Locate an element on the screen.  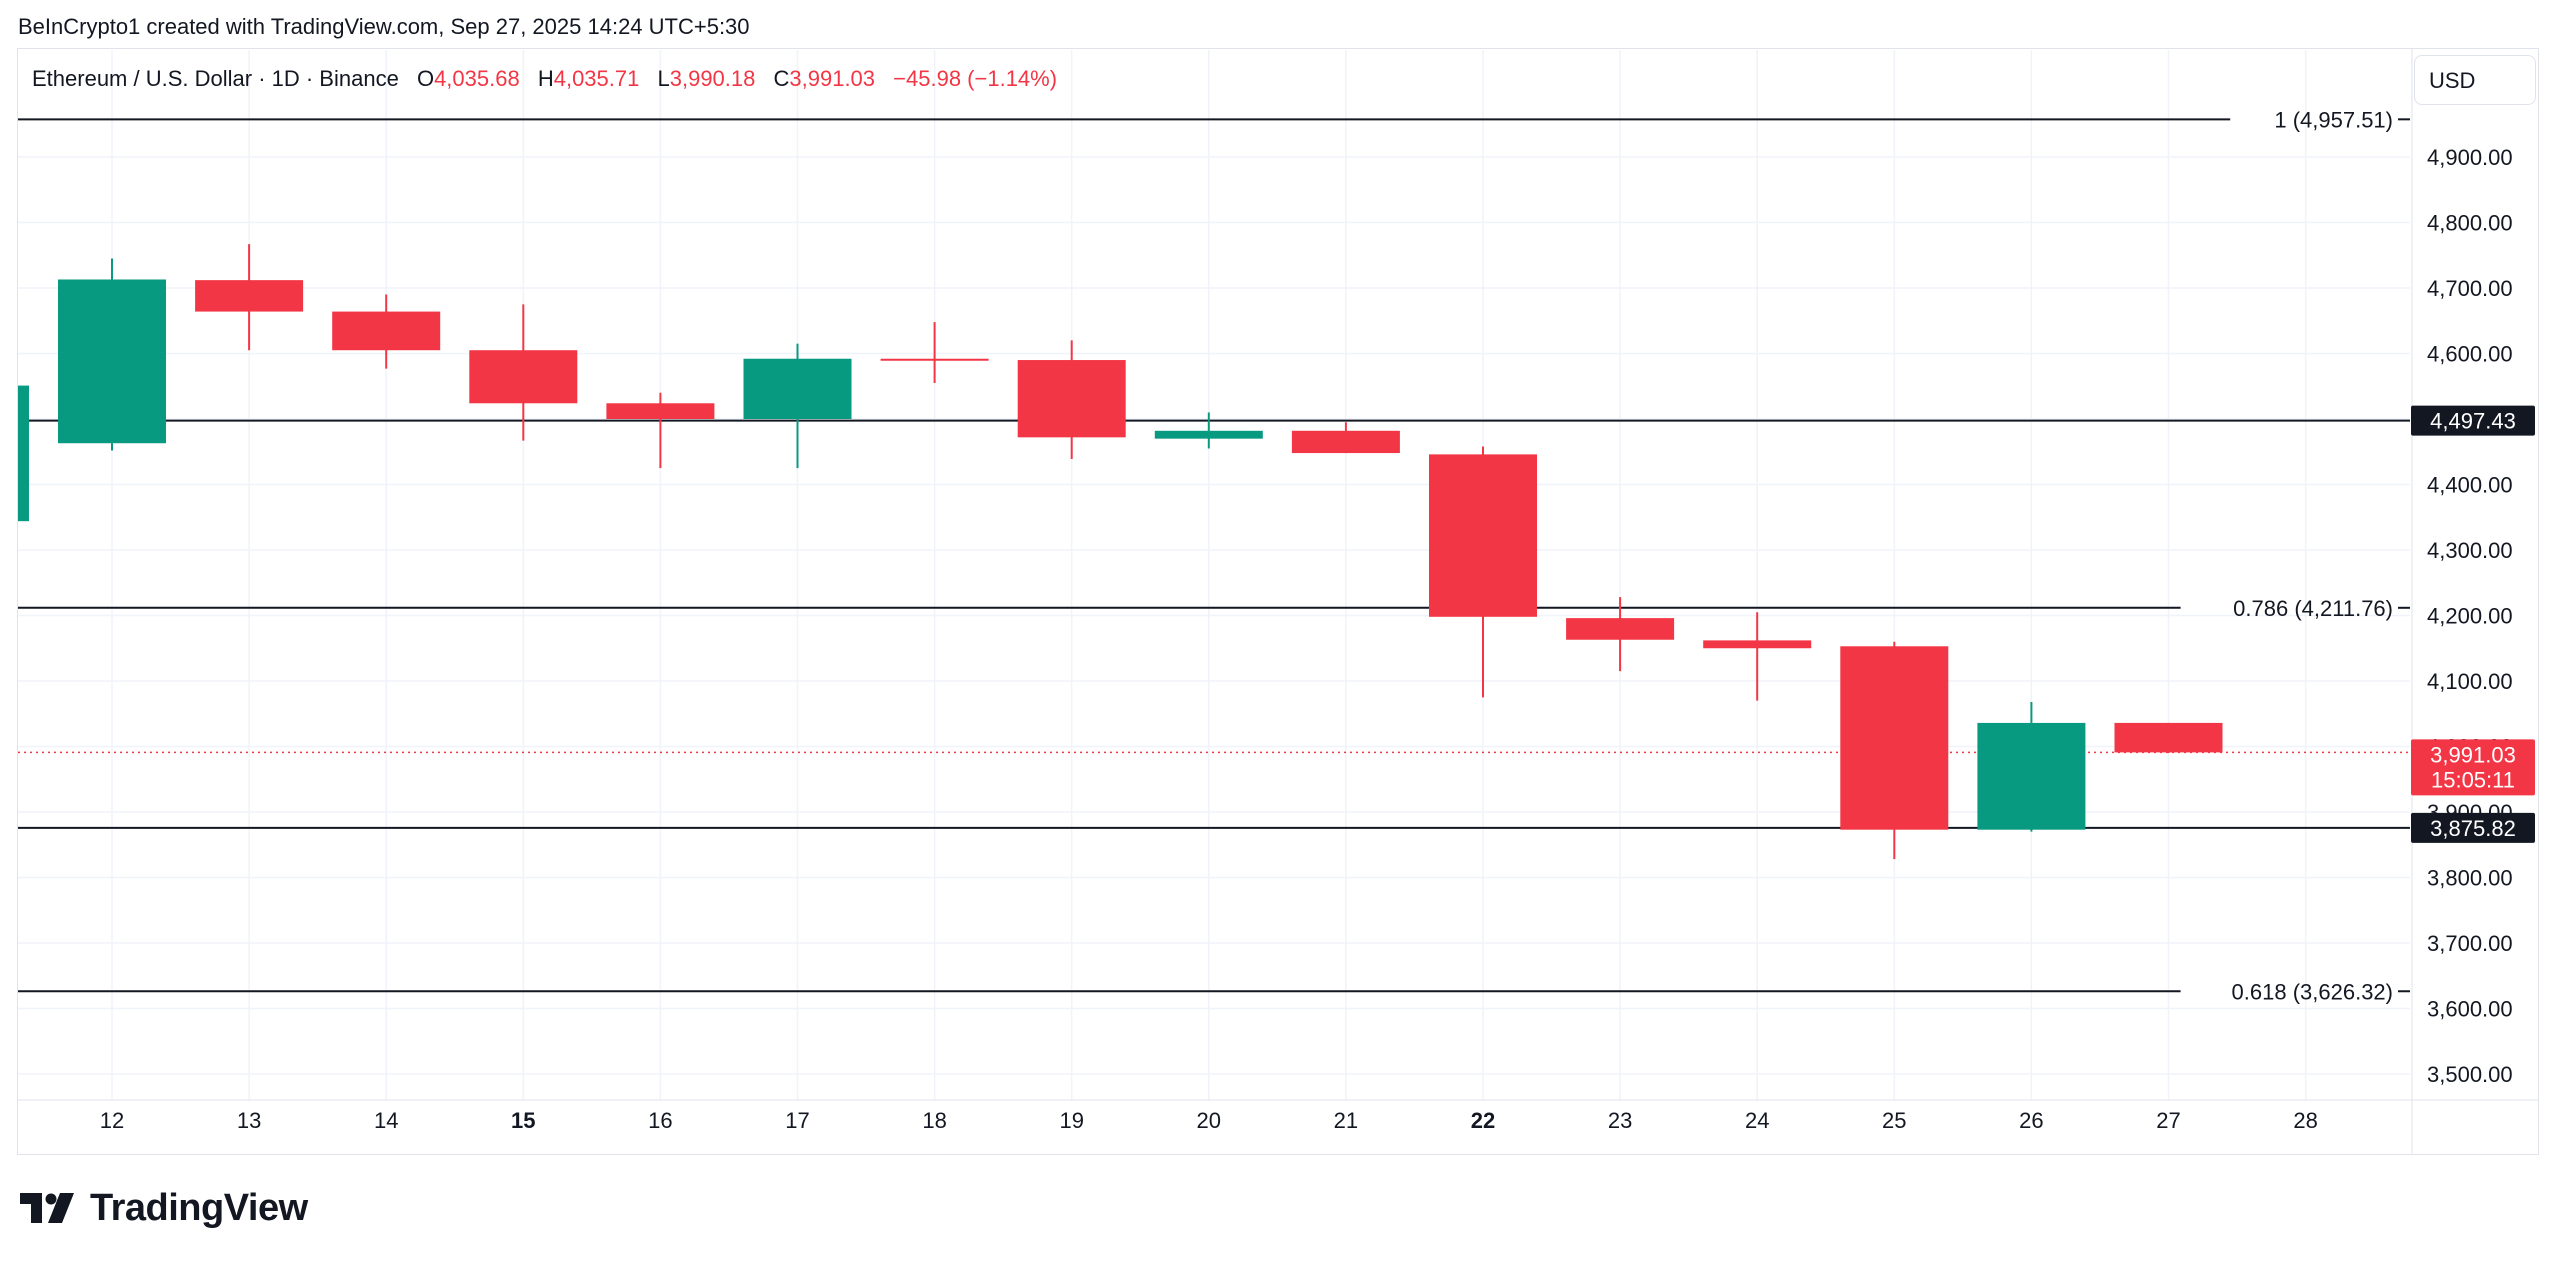
close-label: C is located at coordinates (781, 78).